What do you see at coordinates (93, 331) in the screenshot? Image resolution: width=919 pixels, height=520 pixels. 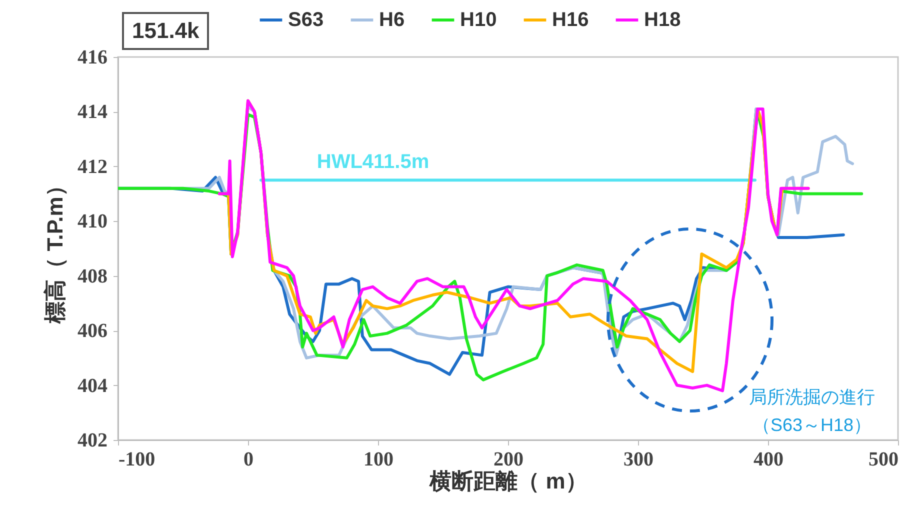 I see `y-tick-label: 406` at bounding box center [93, 331].